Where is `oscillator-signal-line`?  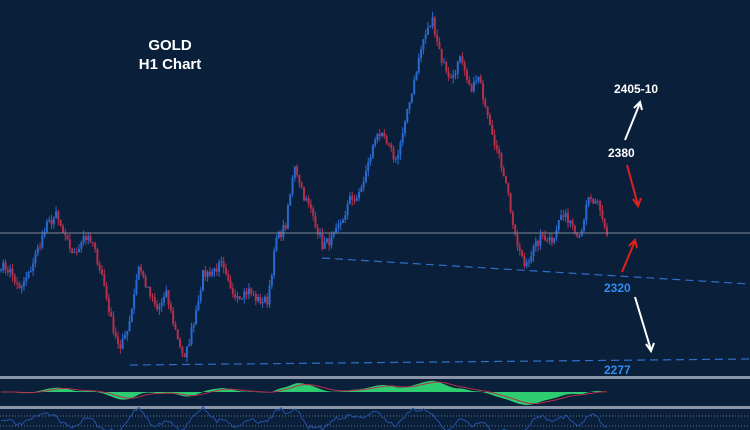
oscillator-signal-line is located at coordinates (304, 393).